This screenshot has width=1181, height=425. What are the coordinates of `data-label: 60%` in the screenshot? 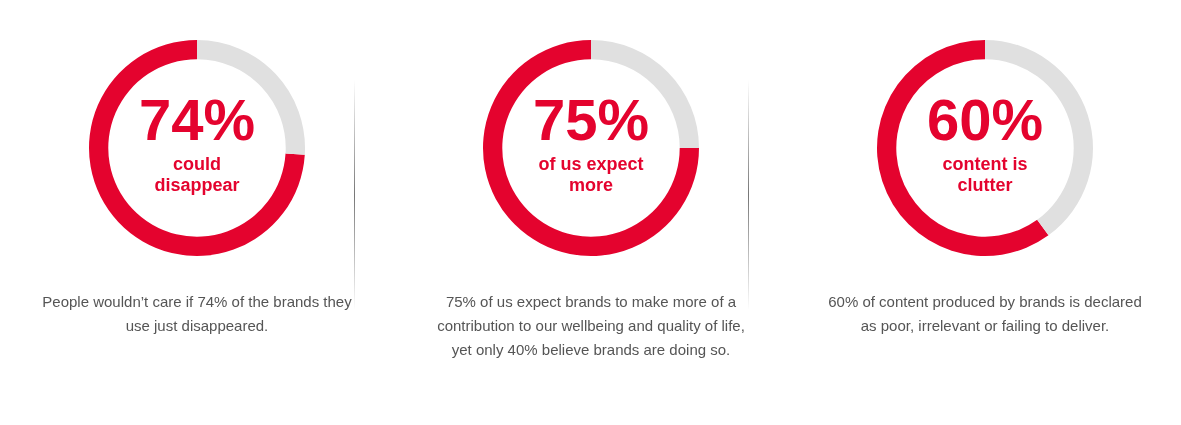 It's located at (985, 119).